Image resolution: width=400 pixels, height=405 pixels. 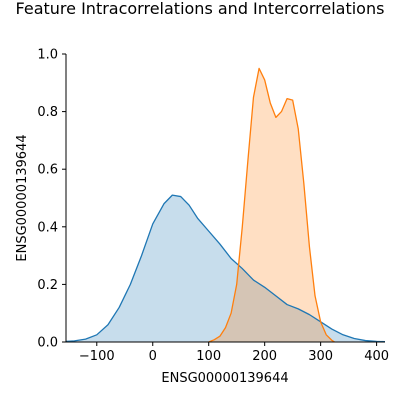 I want to click on x-tick-label: −100, so click(x=97, y=356).